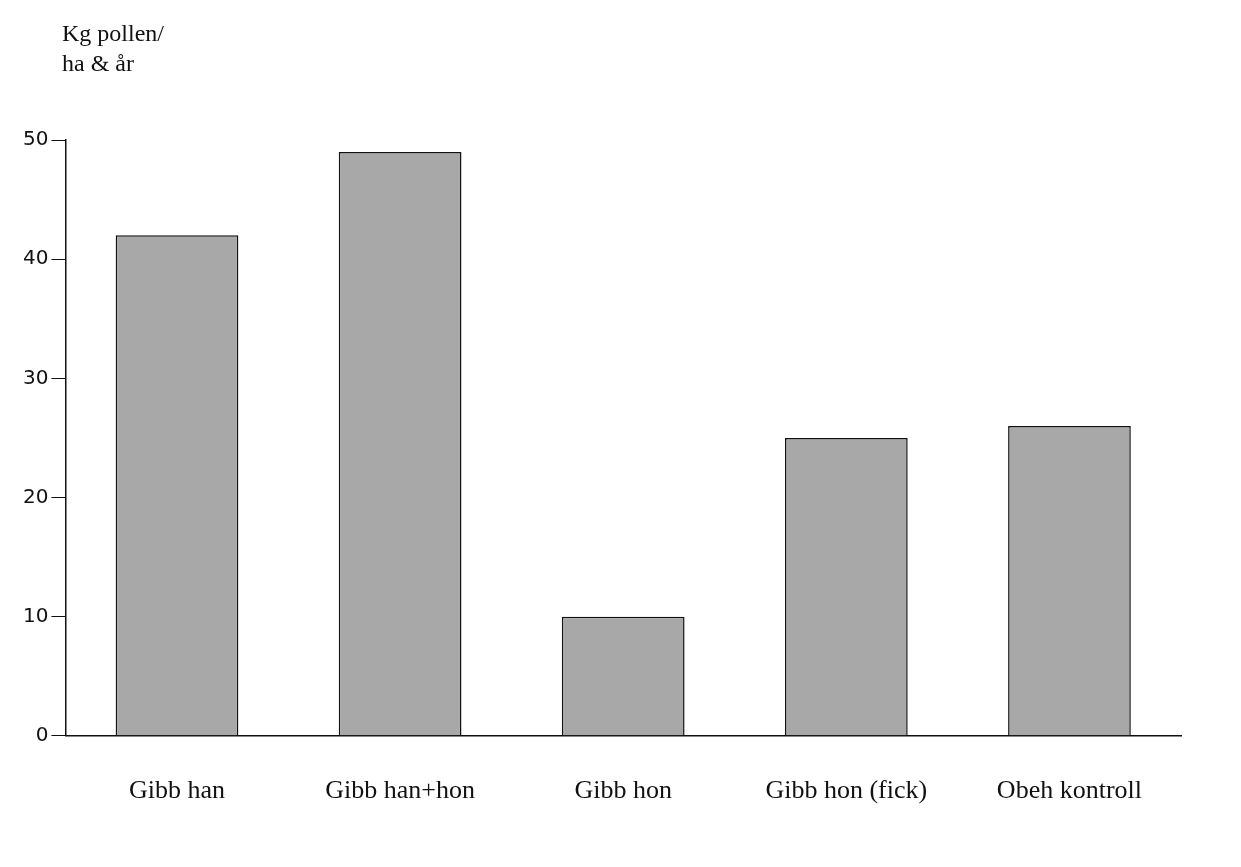  What do you see at coordinates (846, 790) in the screenshot?
I see `x-tick-label: Gibb hon (fick)` at bounding box center [846, 790].